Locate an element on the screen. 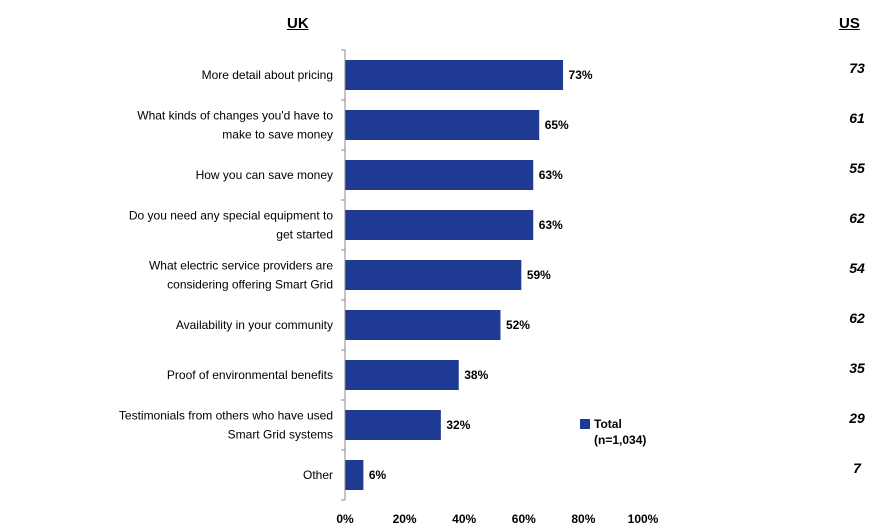 The image size is (872, 529). data-label: 73% is located at coordinates (581, 75).